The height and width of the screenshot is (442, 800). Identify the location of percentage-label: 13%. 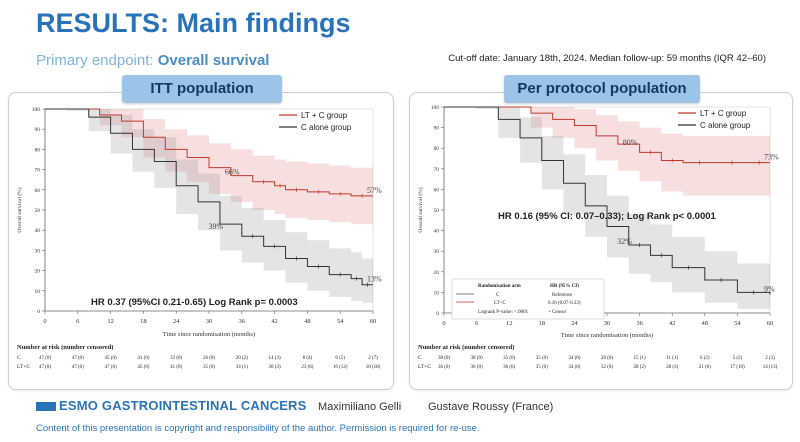
(374, 279).